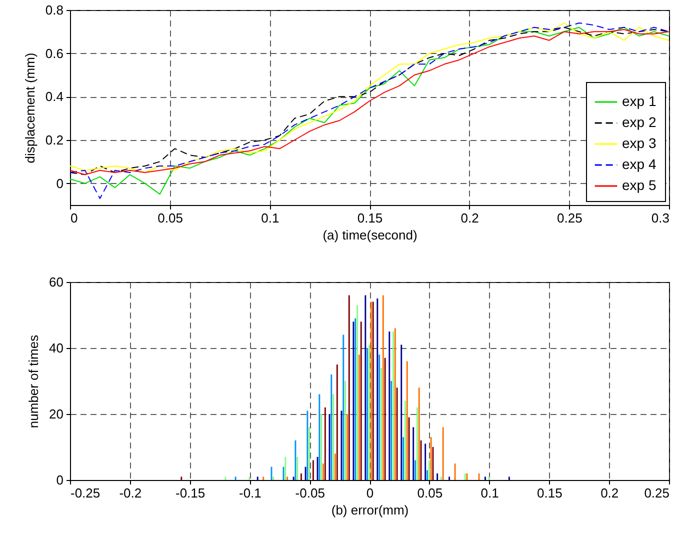 The image size is (688, 535). I want to click on x-tick-label: -0.25, so click(85, 493).